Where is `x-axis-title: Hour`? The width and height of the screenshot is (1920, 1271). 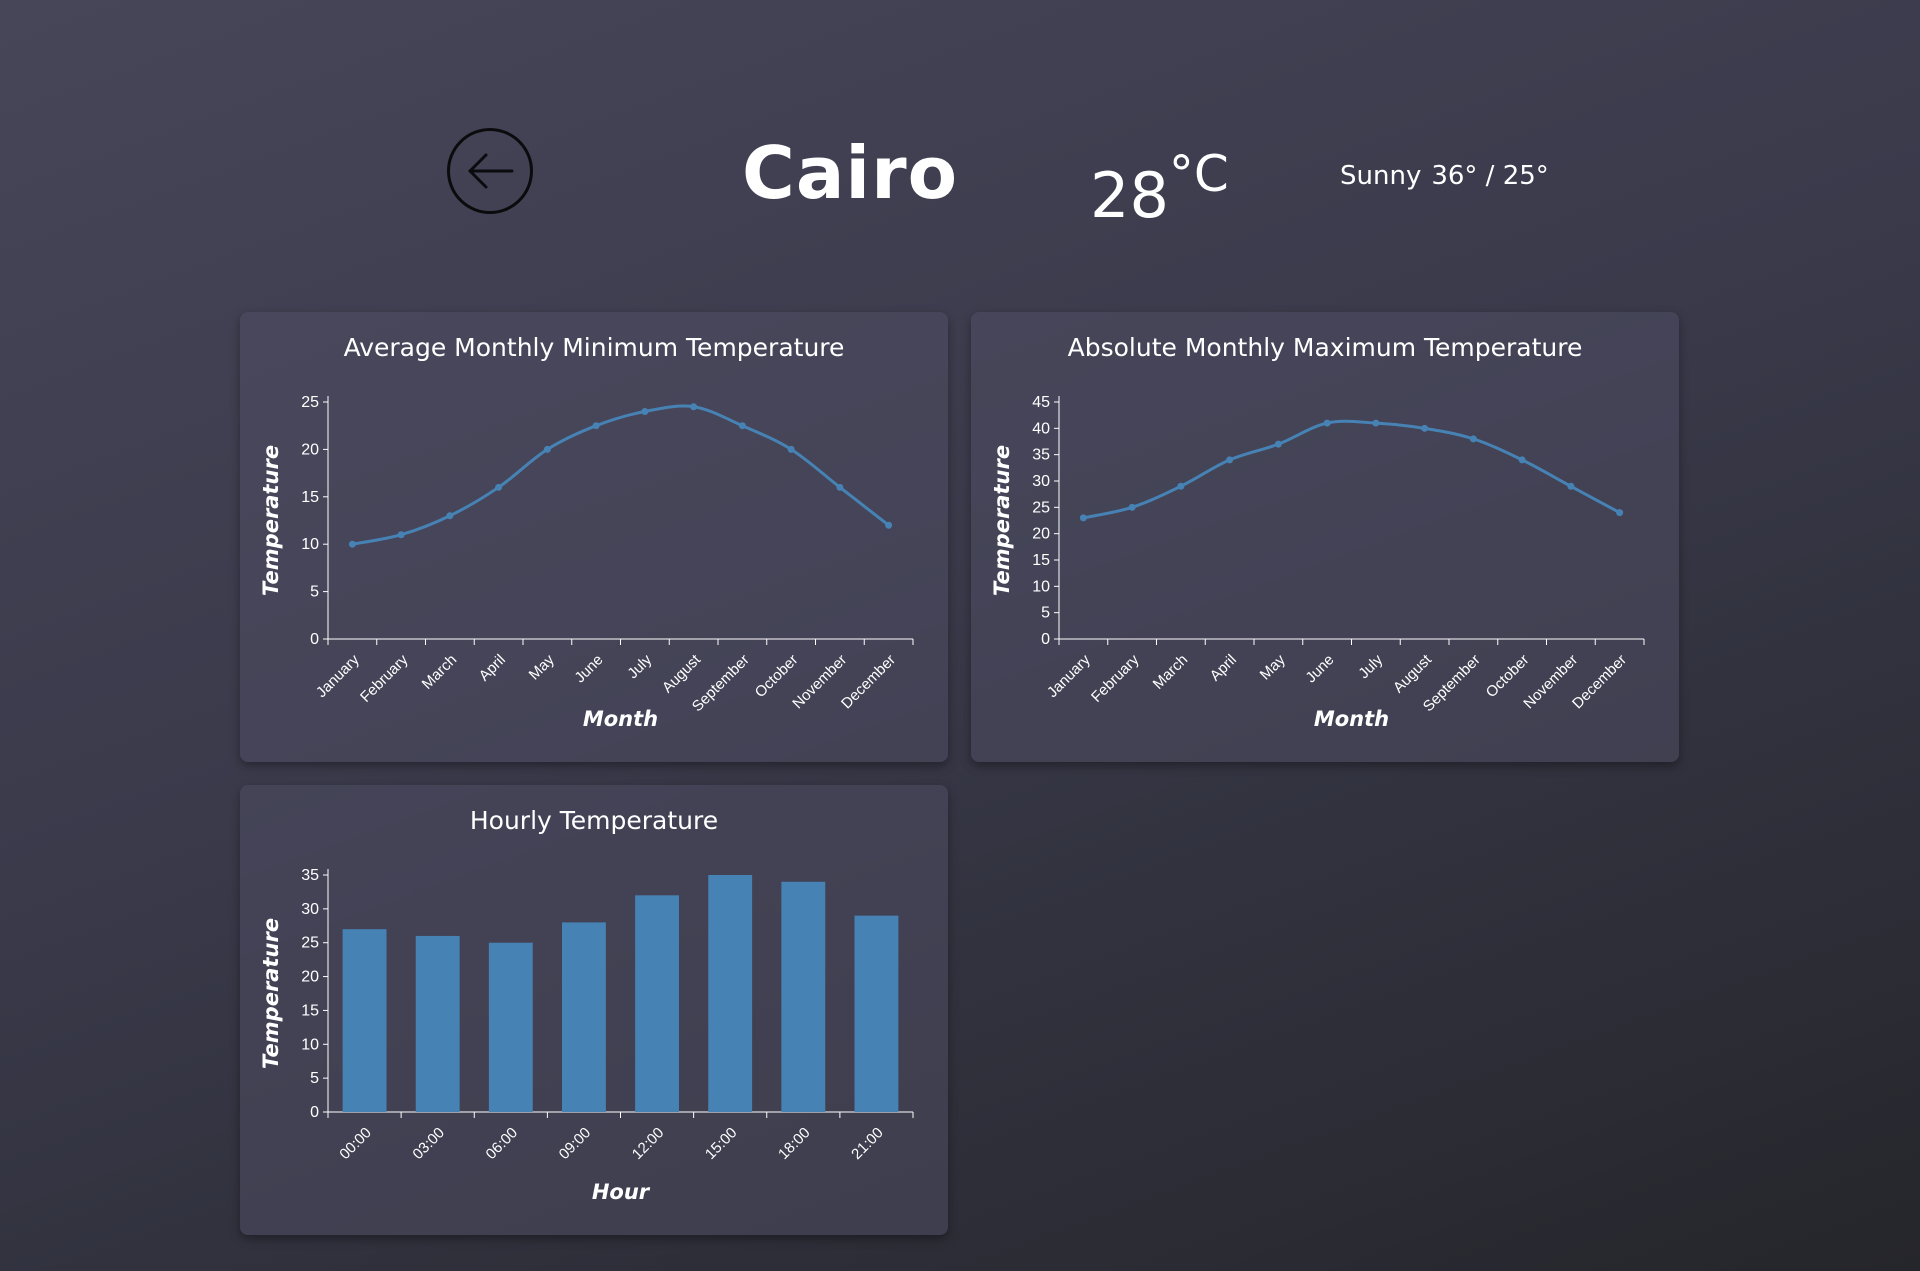
x-axis-title: Hour is located at coordinates (621, 1192).